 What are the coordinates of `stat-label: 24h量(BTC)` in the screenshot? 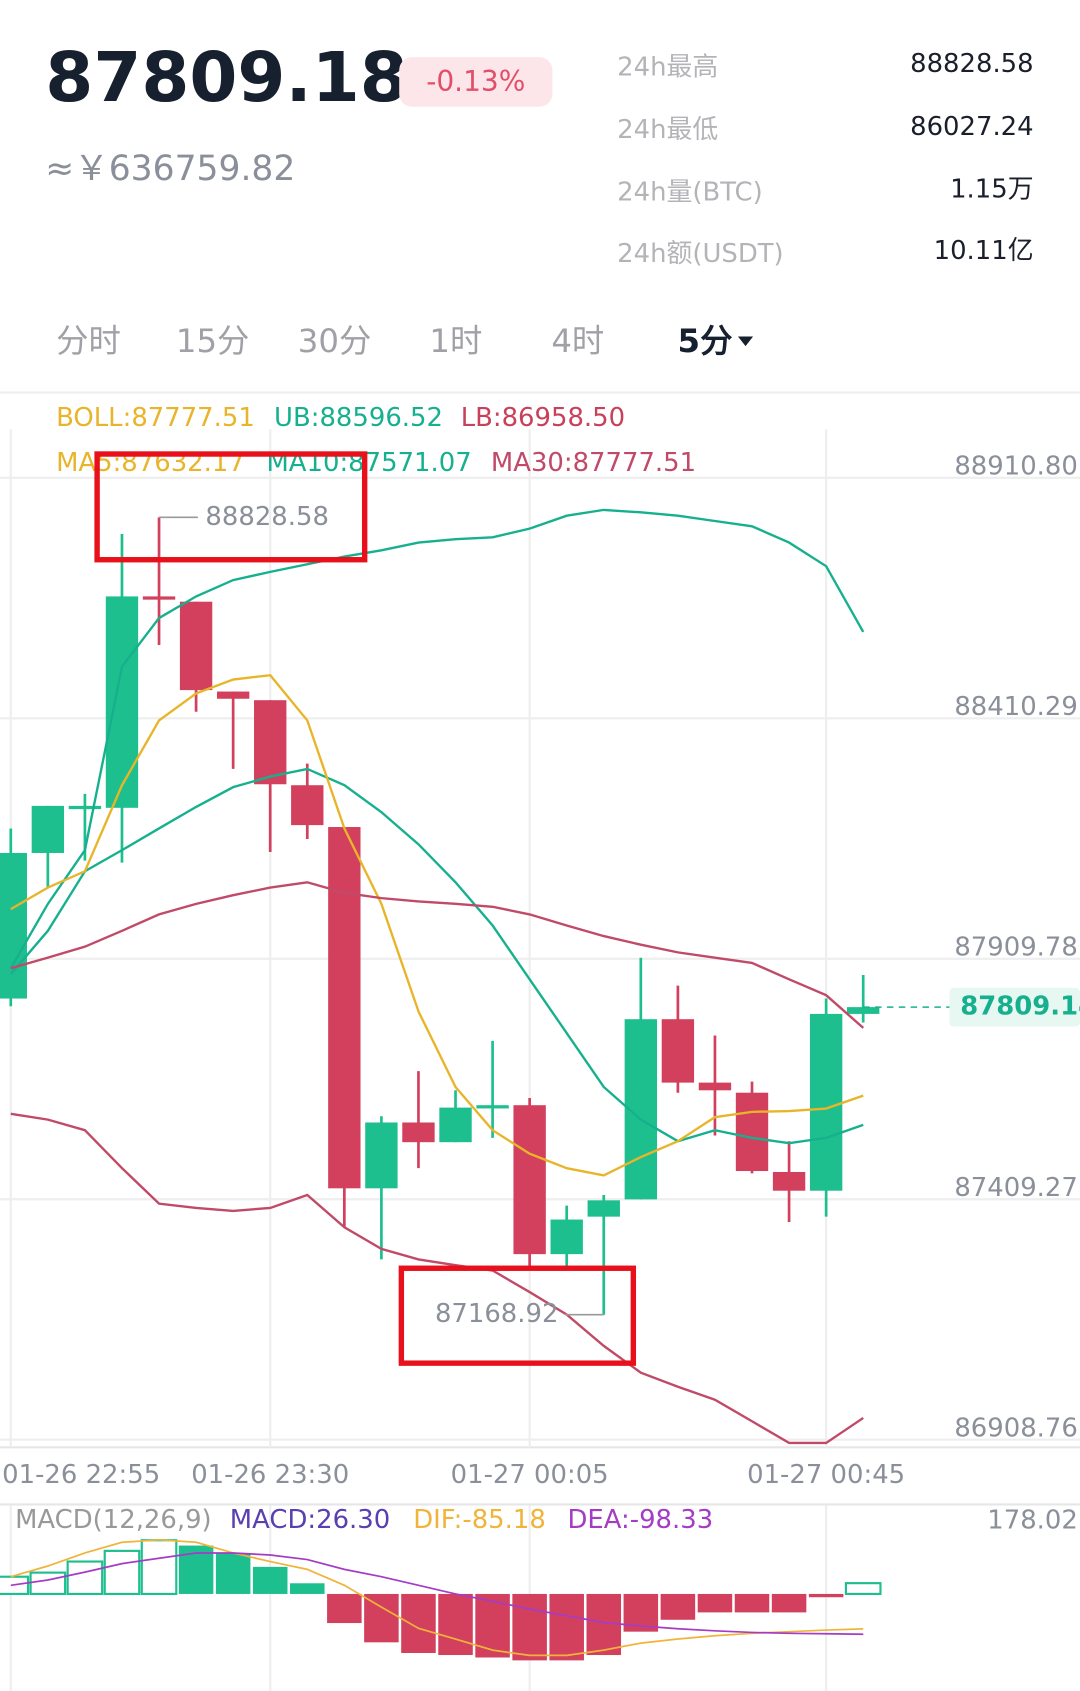 It's located at (690, 193).